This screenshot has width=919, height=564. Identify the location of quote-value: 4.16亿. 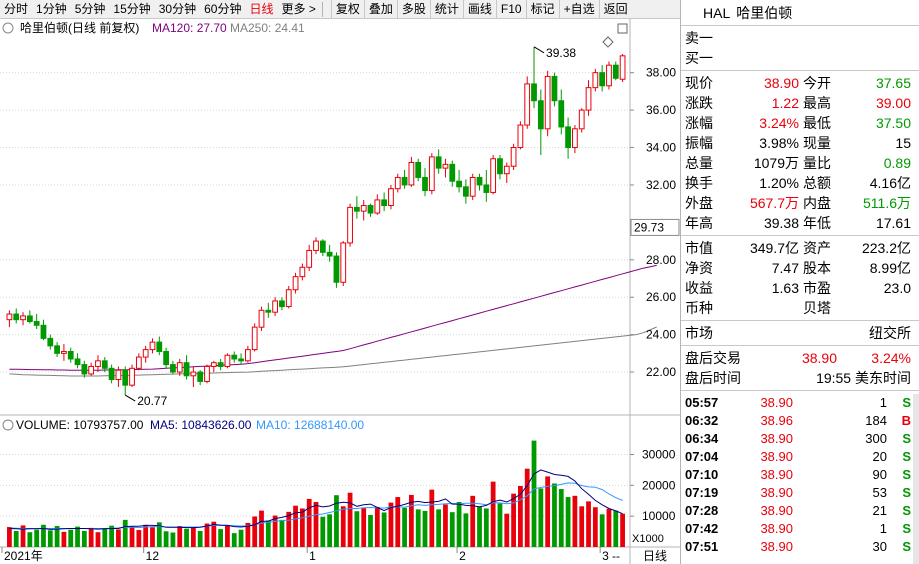
(890, 183).